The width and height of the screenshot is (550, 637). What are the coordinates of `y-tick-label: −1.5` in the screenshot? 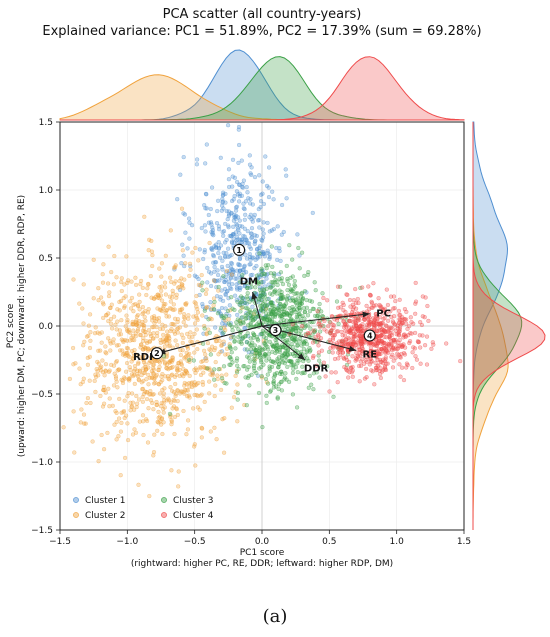 It's located at (42, 531).